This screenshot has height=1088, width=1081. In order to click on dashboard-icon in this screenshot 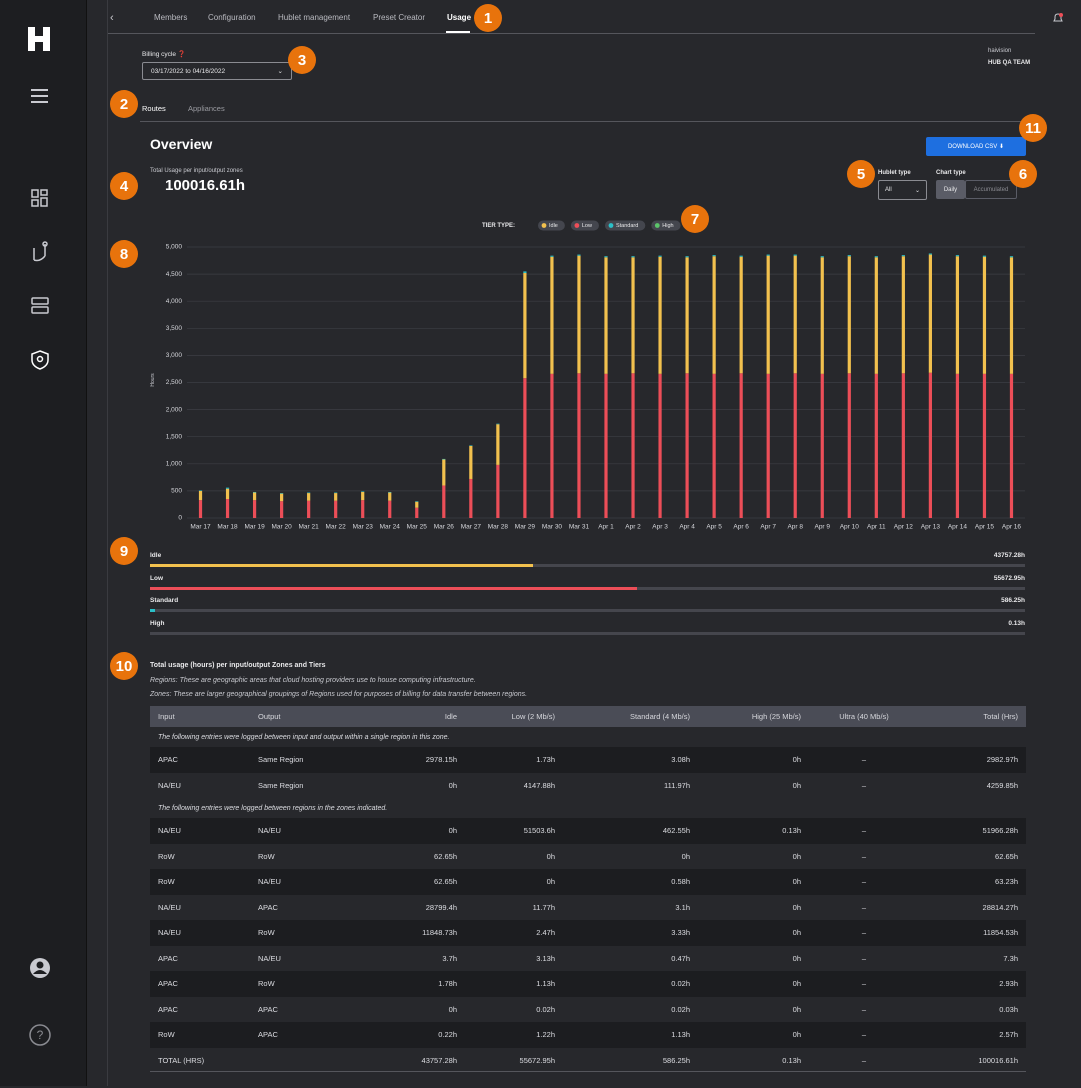, I will do `click(39, 198)`.